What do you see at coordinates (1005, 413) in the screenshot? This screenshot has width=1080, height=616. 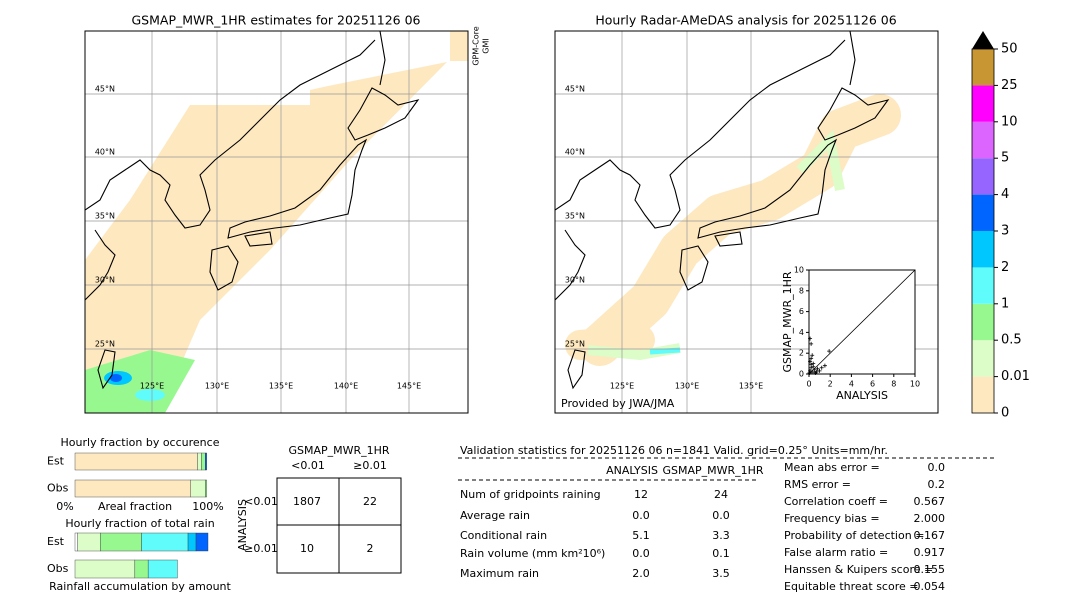 I see `colorbar-label: 0` at bounding box center [1005, 413].